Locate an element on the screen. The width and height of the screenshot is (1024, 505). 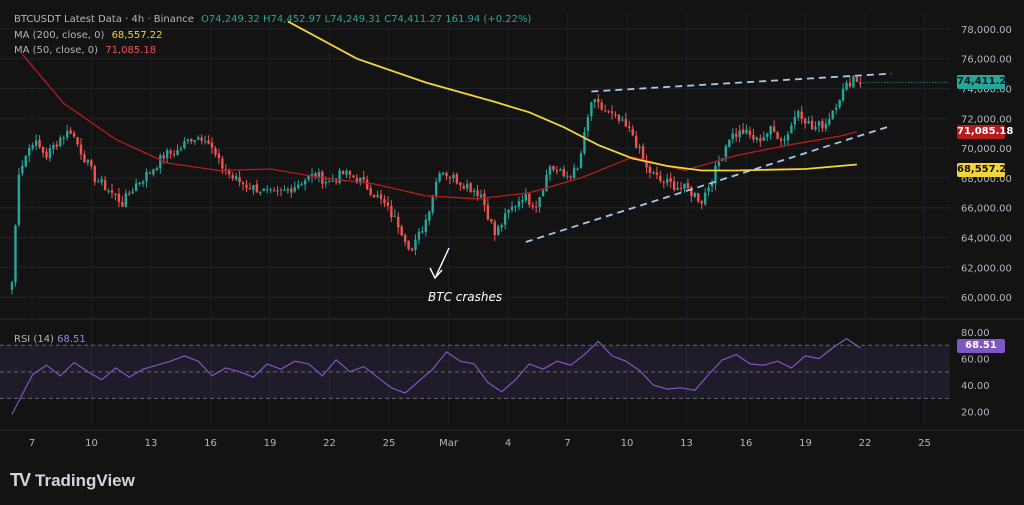
time-tick-label: Mar is located at coordinates (449, 443).